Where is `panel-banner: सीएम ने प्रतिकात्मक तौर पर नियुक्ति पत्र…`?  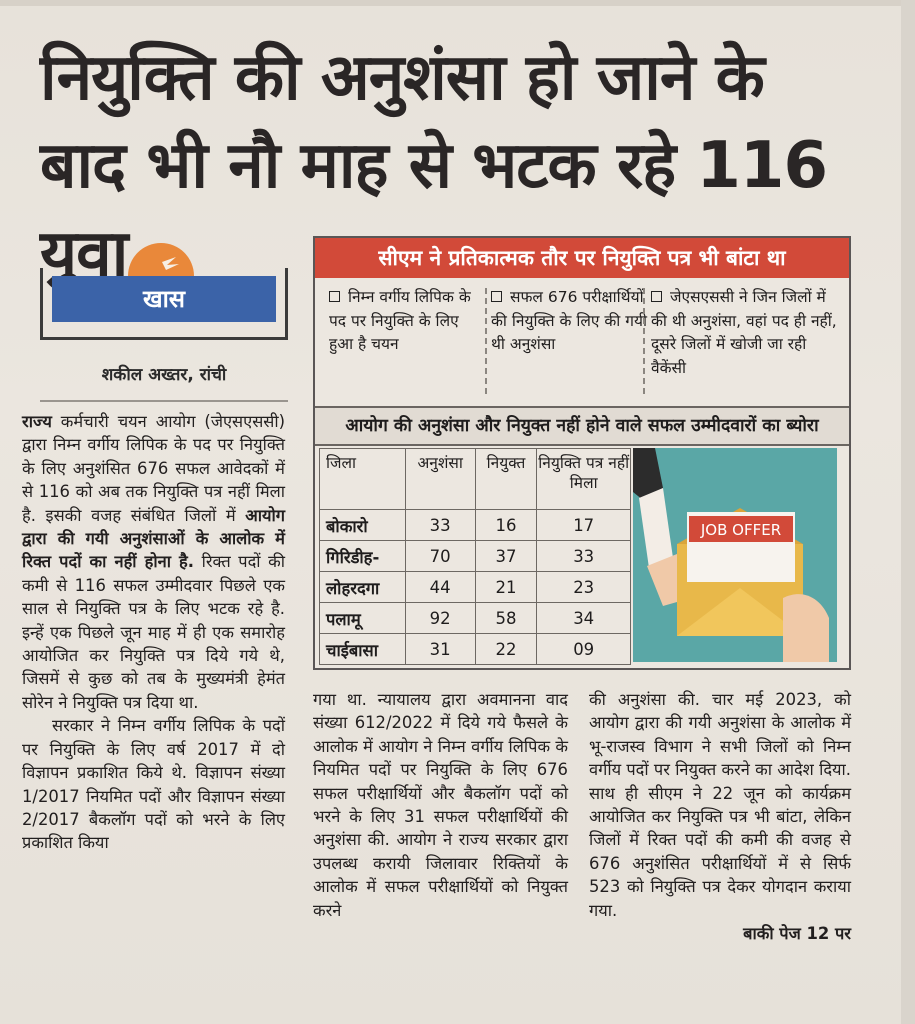
panel-banner: सीएम ने प्रतिकात्मक तौर पर नियुक्ति पत्र… is located at coordinates (582, 258).